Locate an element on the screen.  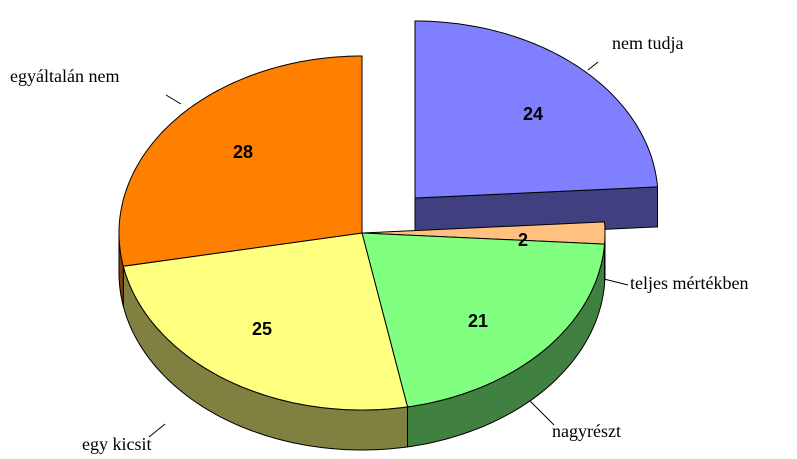
value-label: 25 is located at coordinates (262, 329).